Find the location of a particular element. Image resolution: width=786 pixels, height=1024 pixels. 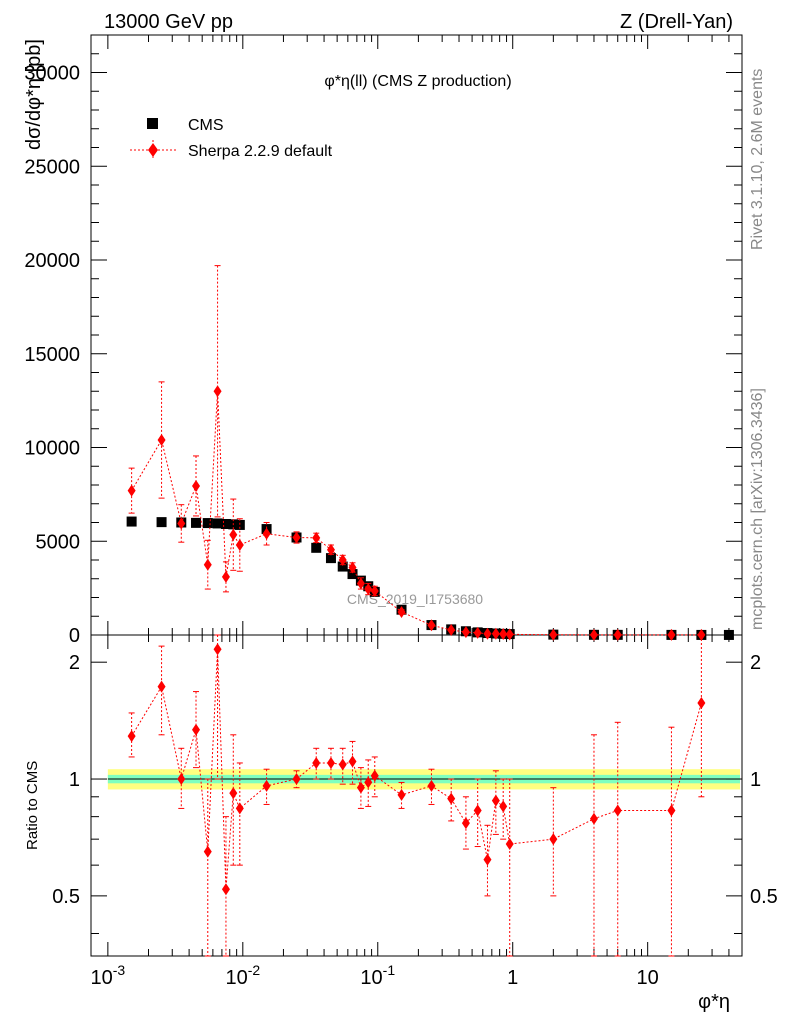

y-tick-label: 15000 is located at coordinates (52, 355).